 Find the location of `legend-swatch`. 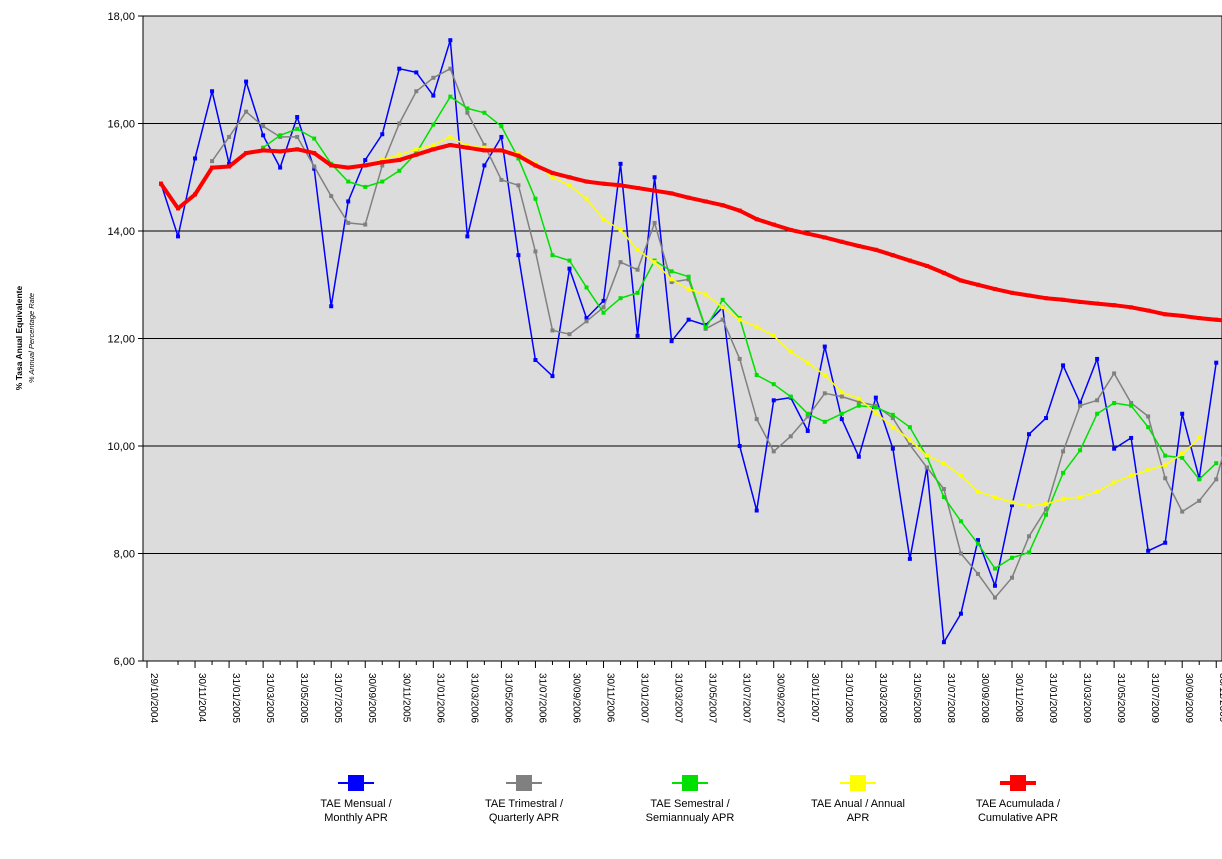

legend-swatch is located at coordinates (690, 783).